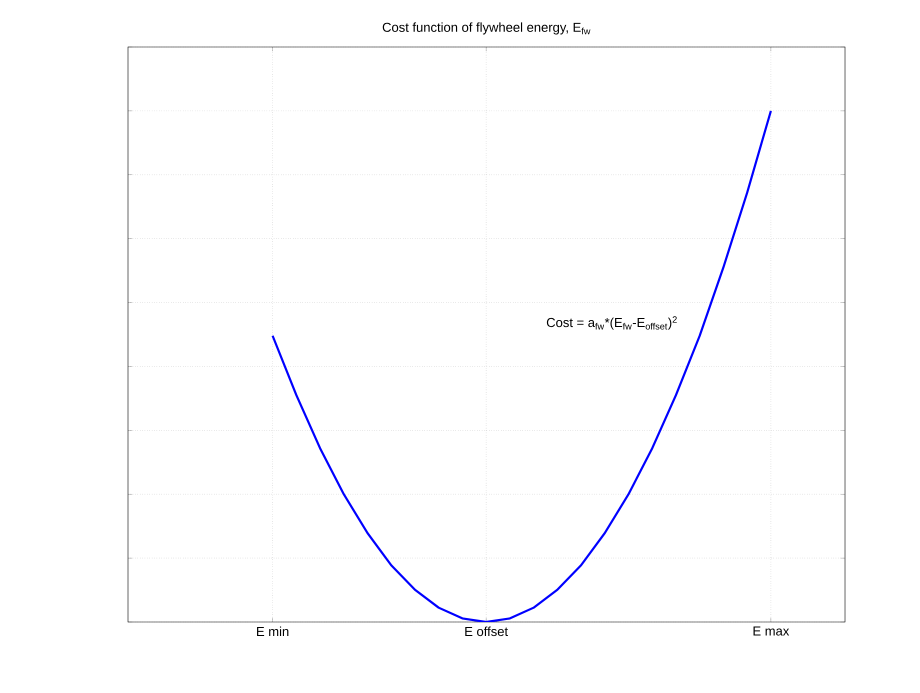 This screenshot has width=920, height=693. I want to click on chart-title: Cost function of flywheel energy, E$_{fw}$, so click(486, 28).